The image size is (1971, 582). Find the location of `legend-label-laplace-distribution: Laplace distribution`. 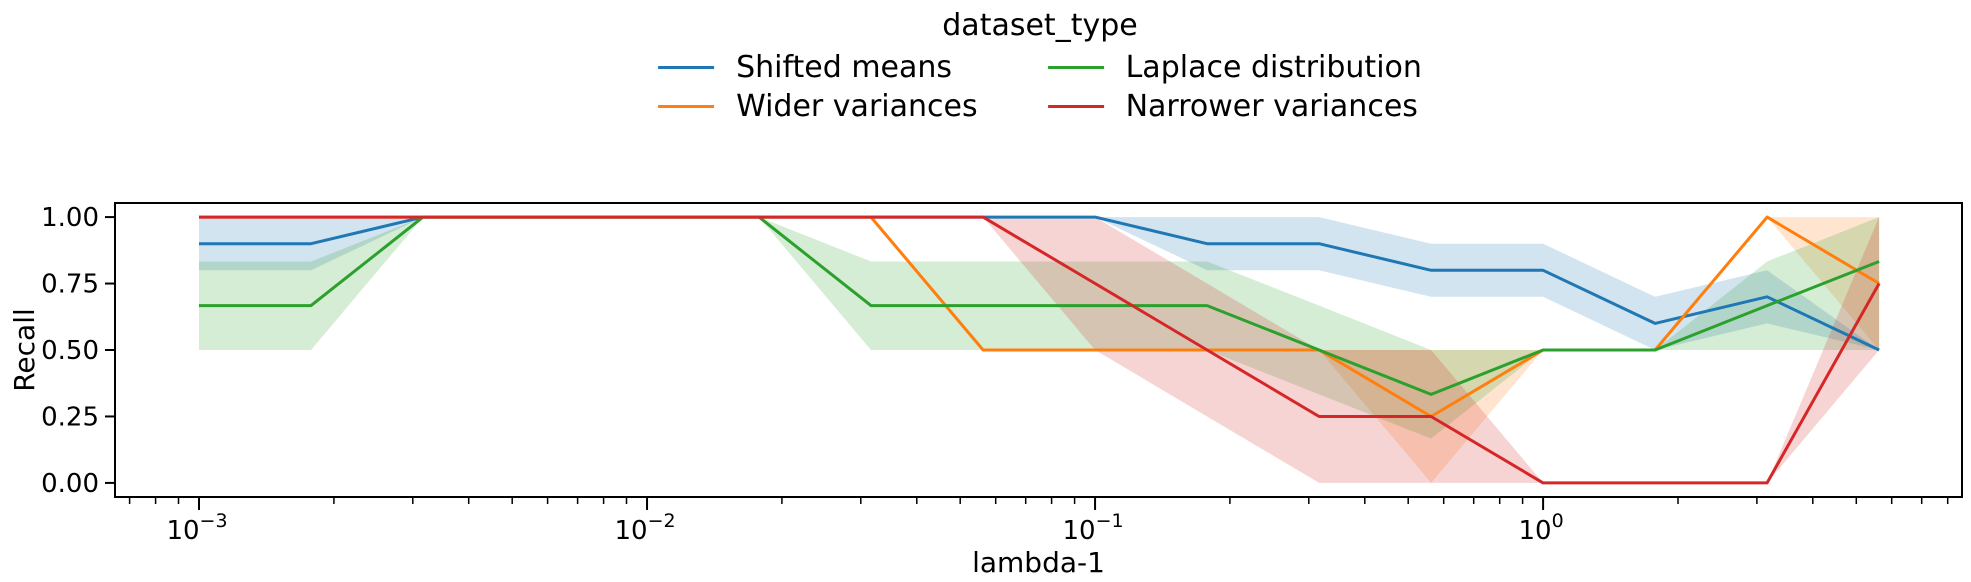

legend-label-laplace-distribution: Laplace distribution is located at coordinates (1273, 67).